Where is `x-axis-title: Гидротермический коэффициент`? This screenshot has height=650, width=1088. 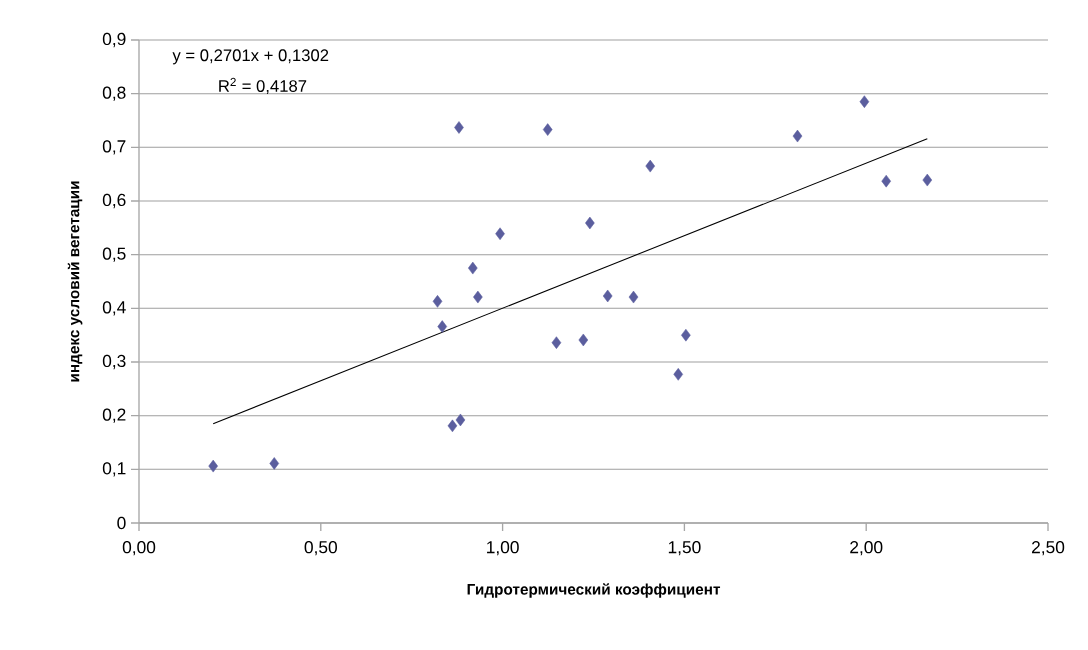
x-axis-title: Гидротермический коэффициент is located at coordinates (594, 590).